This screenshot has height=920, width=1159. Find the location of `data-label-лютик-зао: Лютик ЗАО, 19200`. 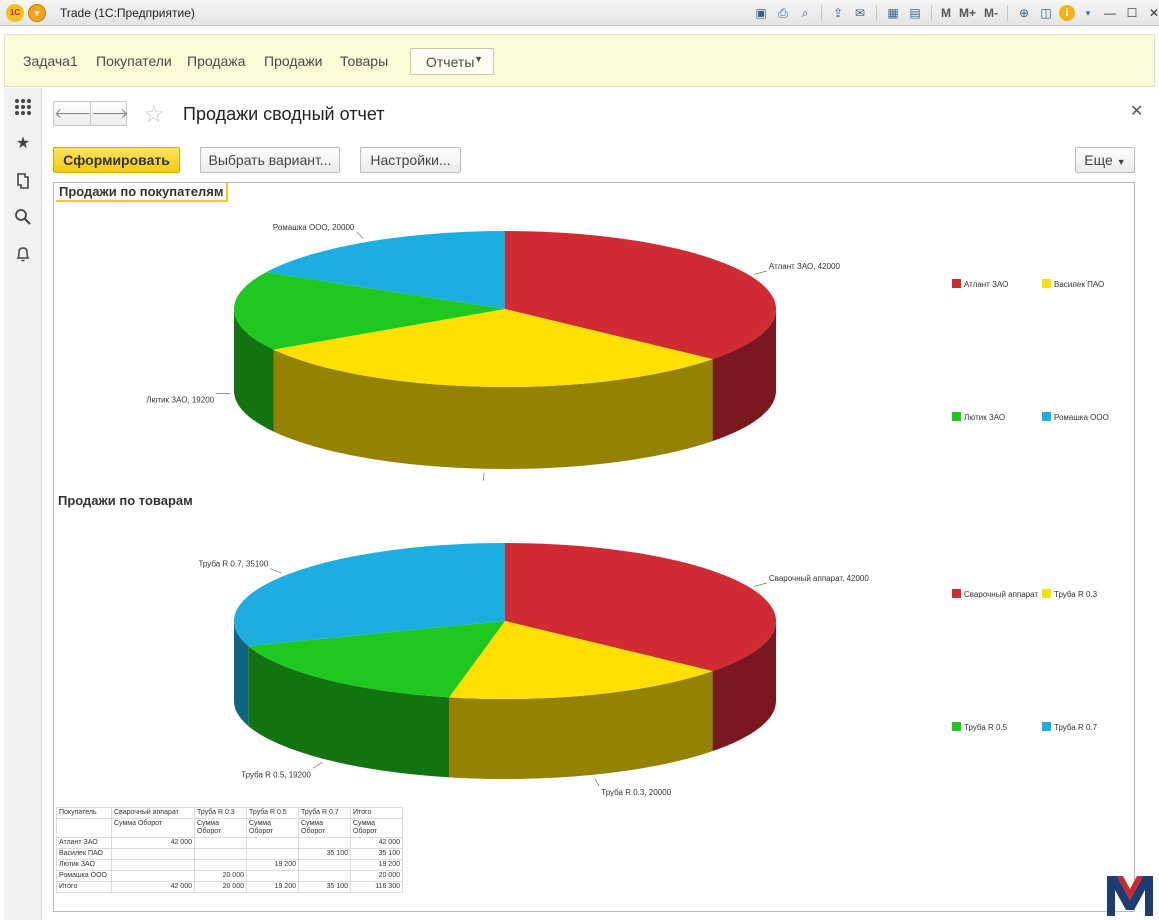

data-label-лютик-зао: Лютик ЗАО, 19200 is located at coordinates (180, 400).